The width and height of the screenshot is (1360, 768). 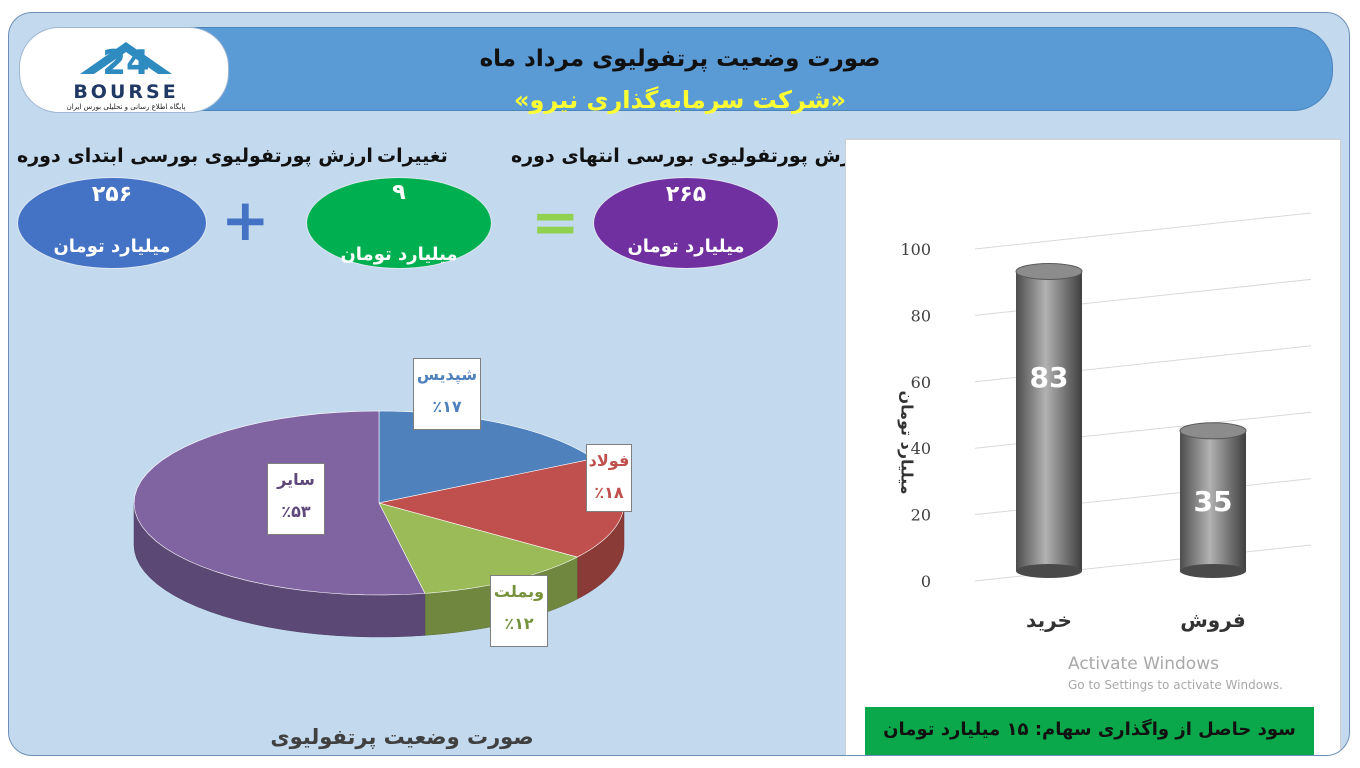 What do you see at coordinates (686, 246) in the screenshot?
I see `end-unit: میلیارد تومان` at bounding box center [686, 246].